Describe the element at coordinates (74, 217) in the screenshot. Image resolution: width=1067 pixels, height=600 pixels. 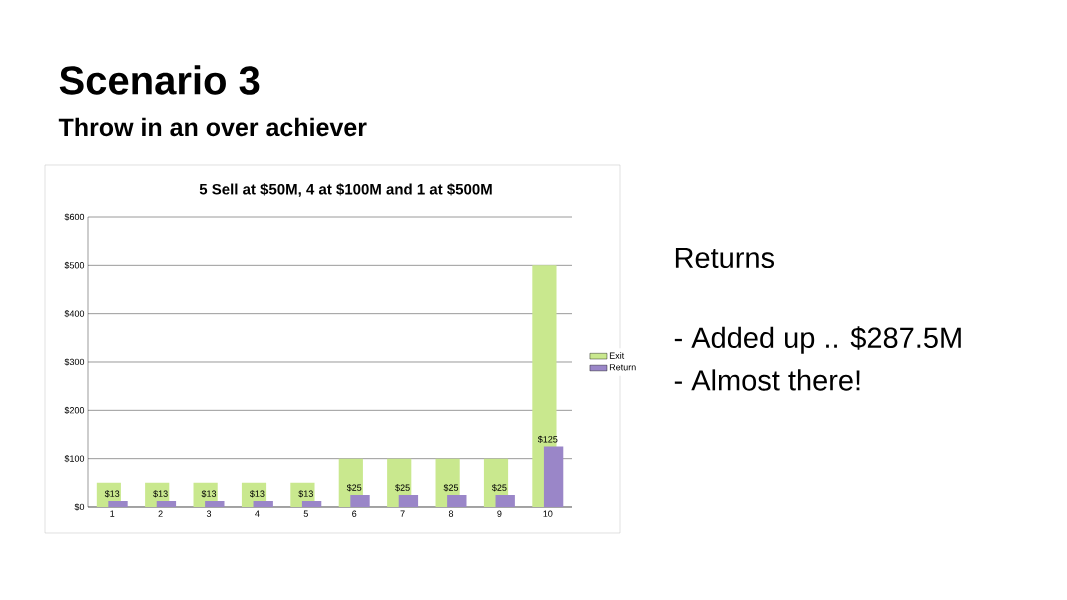
I see `y-tick-label: $600` at that location.